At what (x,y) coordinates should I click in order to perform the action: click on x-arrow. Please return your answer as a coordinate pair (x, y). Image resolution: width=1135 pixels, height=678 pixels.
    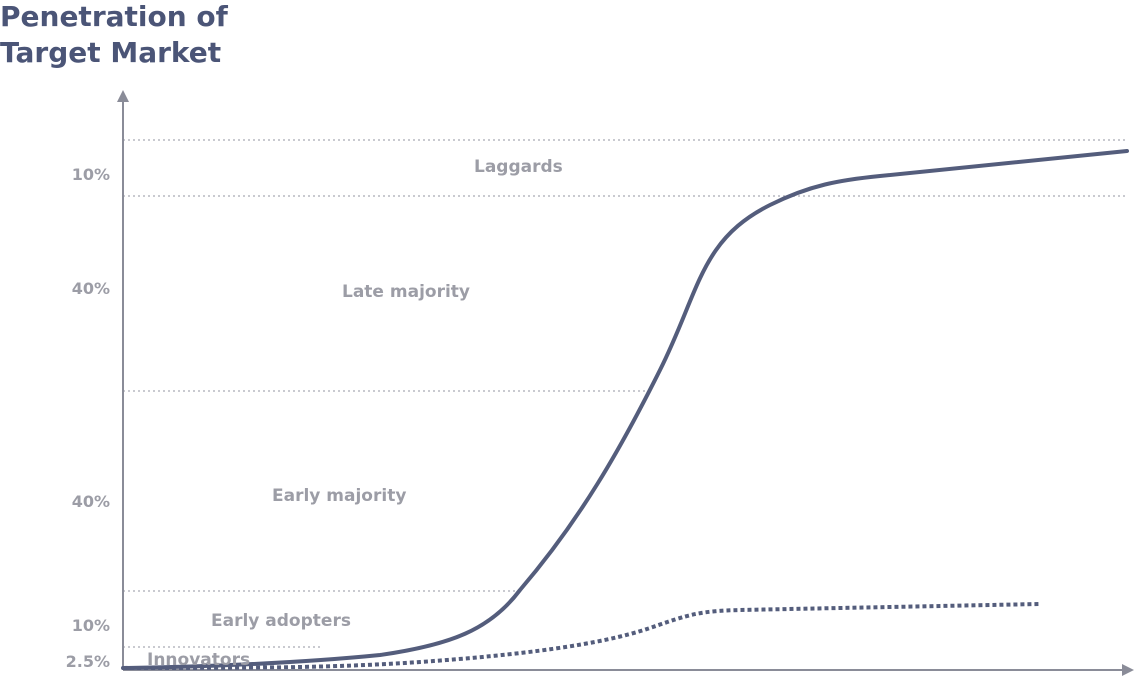
    Looking at the image, I should click on (1128, 670).